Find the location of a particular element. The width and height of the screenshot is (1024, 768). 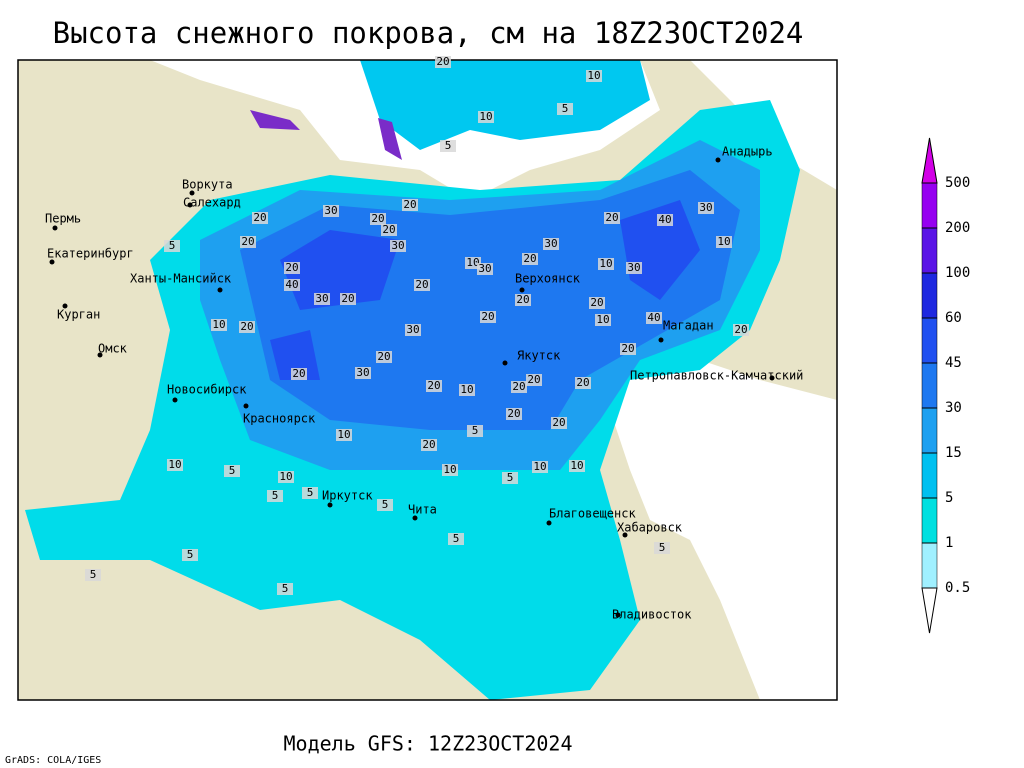

model-info: Модель GFS: 12Z23OCT2024 is located at coordinates (428, 744).